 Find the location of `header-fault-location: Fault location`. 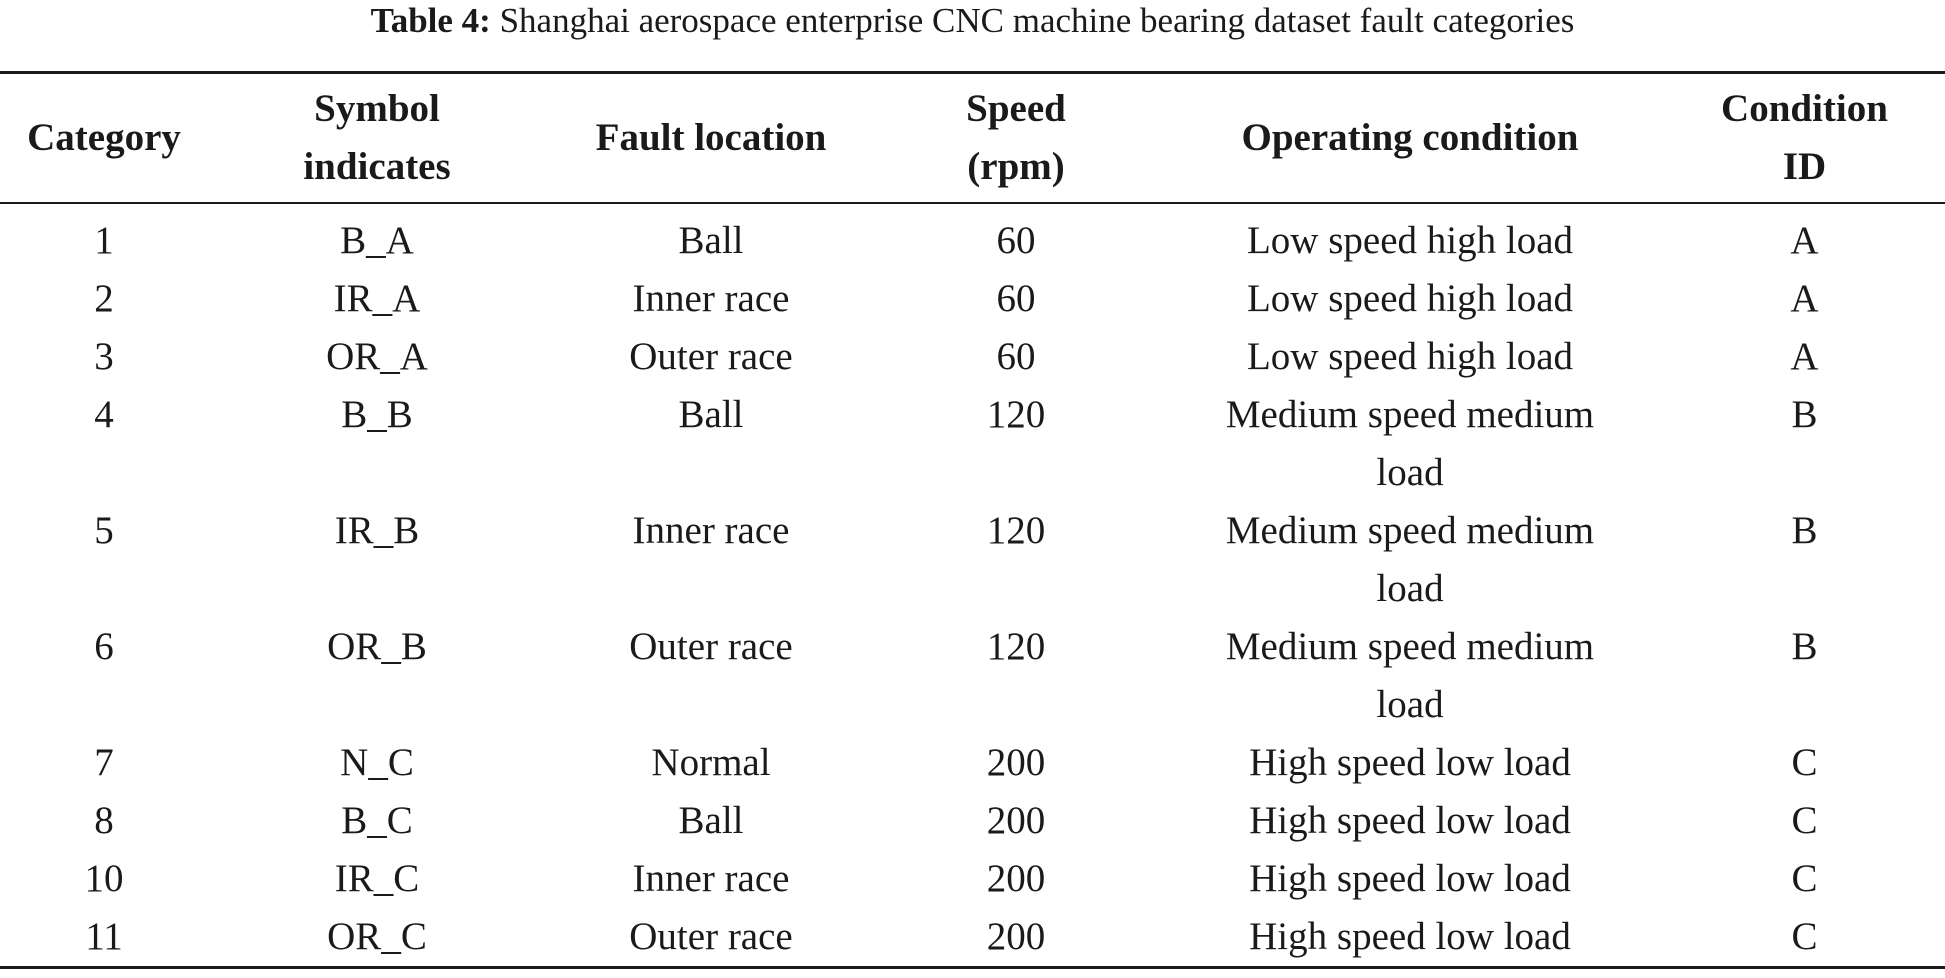

header-fault-location: Fault location is located at coordinates (711, 137).